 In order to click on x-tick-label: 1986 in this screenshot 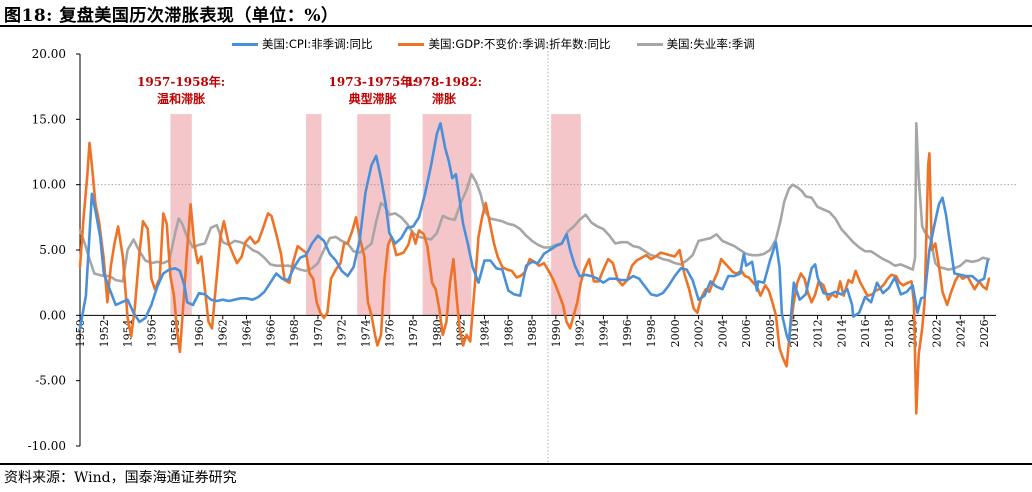, I will do `click(508, 333)`.